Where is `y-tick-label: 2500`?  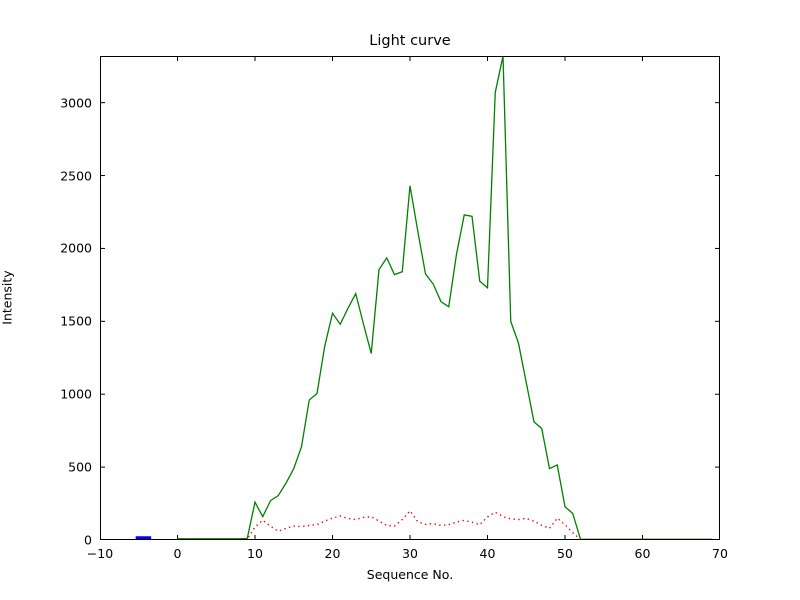 y-tick-label: 2500 is located at coordinates (76, 176).